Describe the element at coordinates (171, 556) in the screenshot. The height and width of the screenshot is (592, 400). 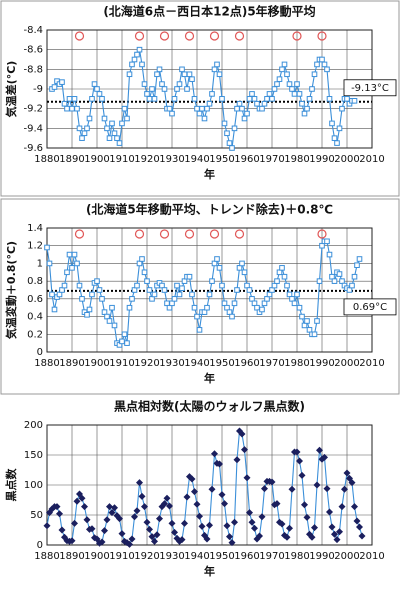
I see `x-tick-label: 1930` at that location.